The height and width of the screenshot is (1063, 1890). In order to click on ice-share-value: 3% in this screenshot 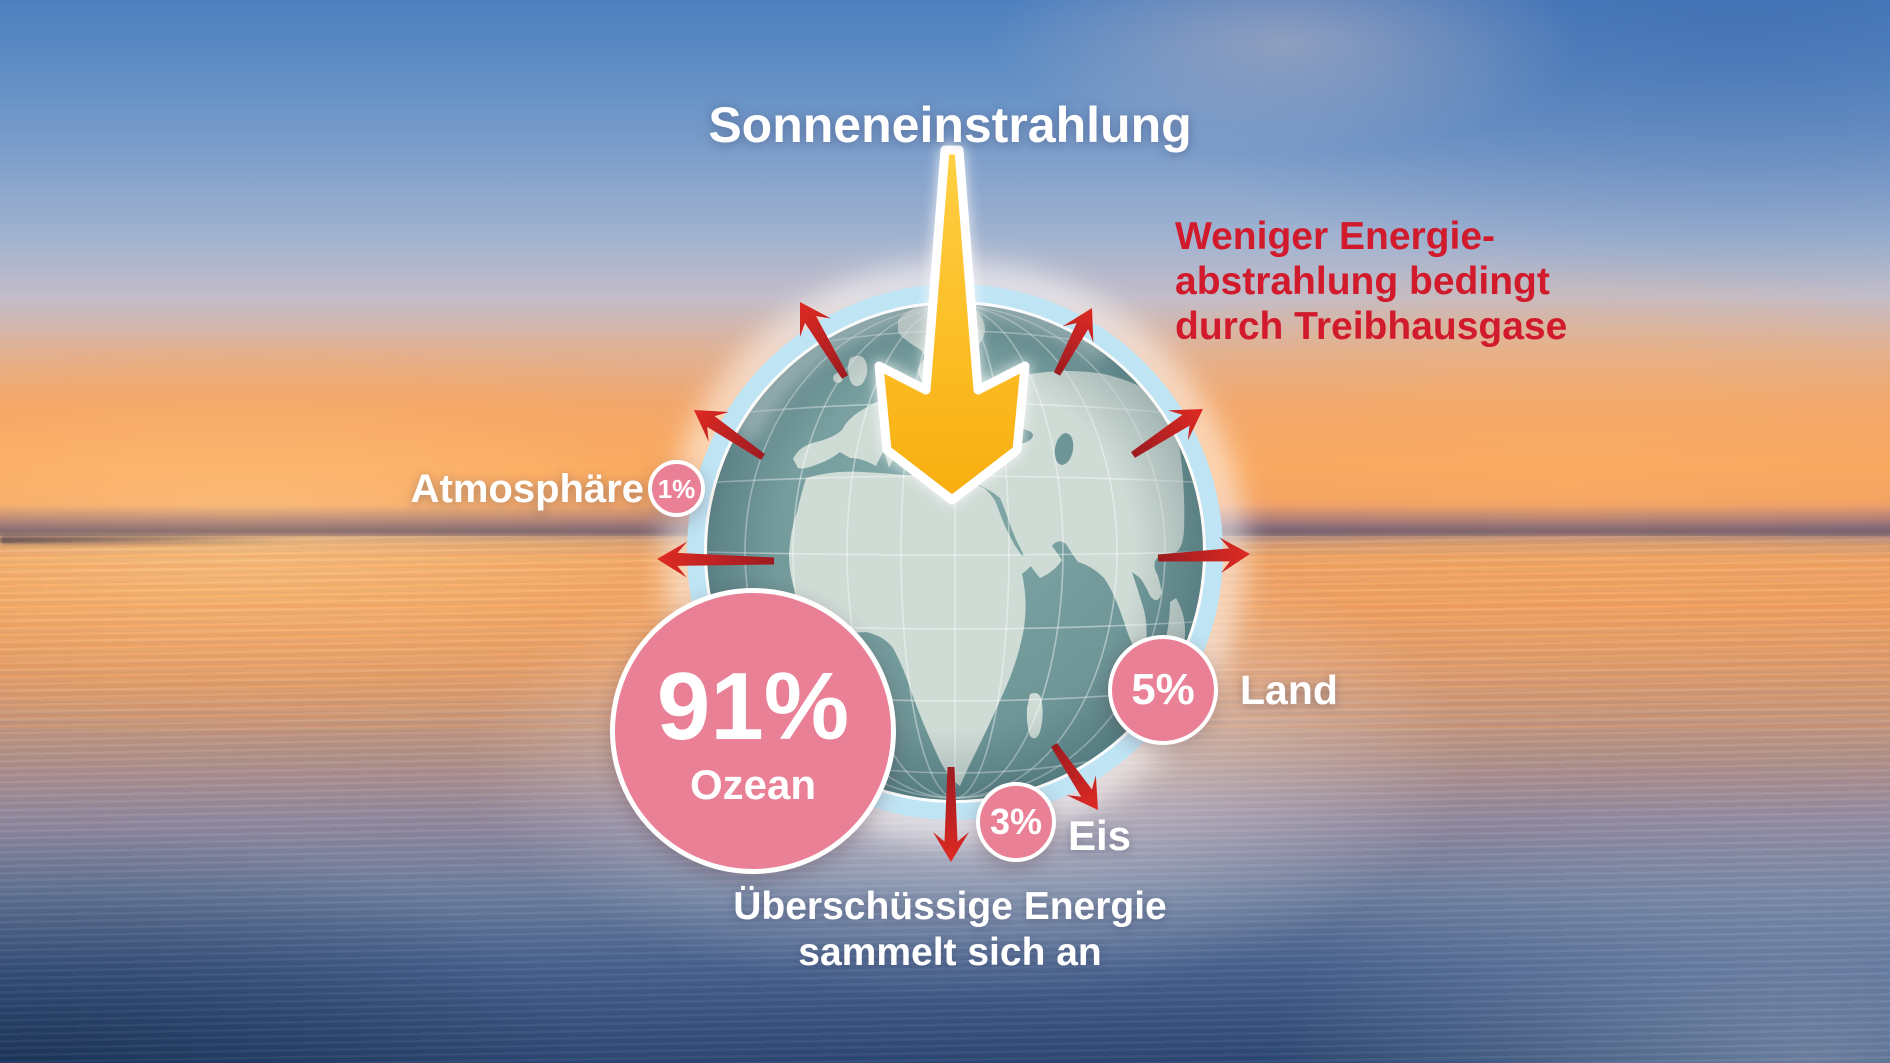, I will do `click(1016, 821)`.